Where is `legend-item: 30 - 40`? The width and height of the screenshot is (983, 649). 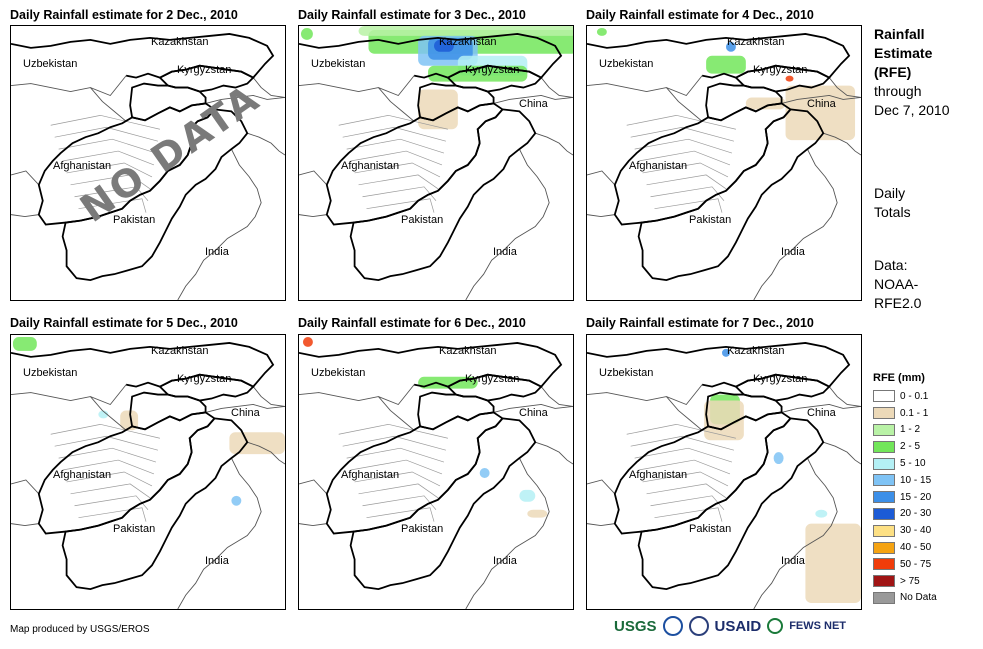
legend-item: 30 - 40 is located at coordinates (905, 530).